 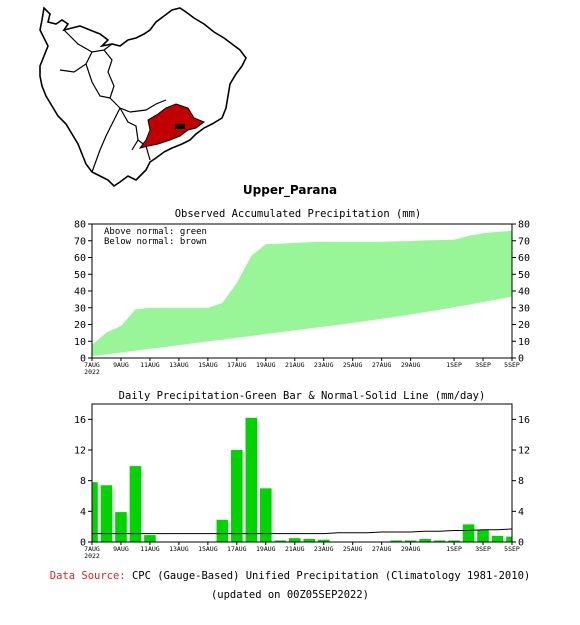 I want to click on chart2-ytick-label-left: 16, so click(x=80, y=420).